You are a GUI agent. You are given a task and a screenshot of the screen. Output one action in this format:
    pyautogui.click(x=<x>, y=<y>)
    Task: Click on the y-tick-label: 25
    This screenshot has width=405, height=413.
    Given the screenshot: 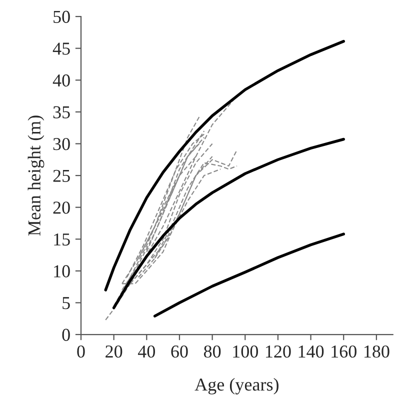 What is the action you would take?
    pyautogui.click(x=61, y=176)
    